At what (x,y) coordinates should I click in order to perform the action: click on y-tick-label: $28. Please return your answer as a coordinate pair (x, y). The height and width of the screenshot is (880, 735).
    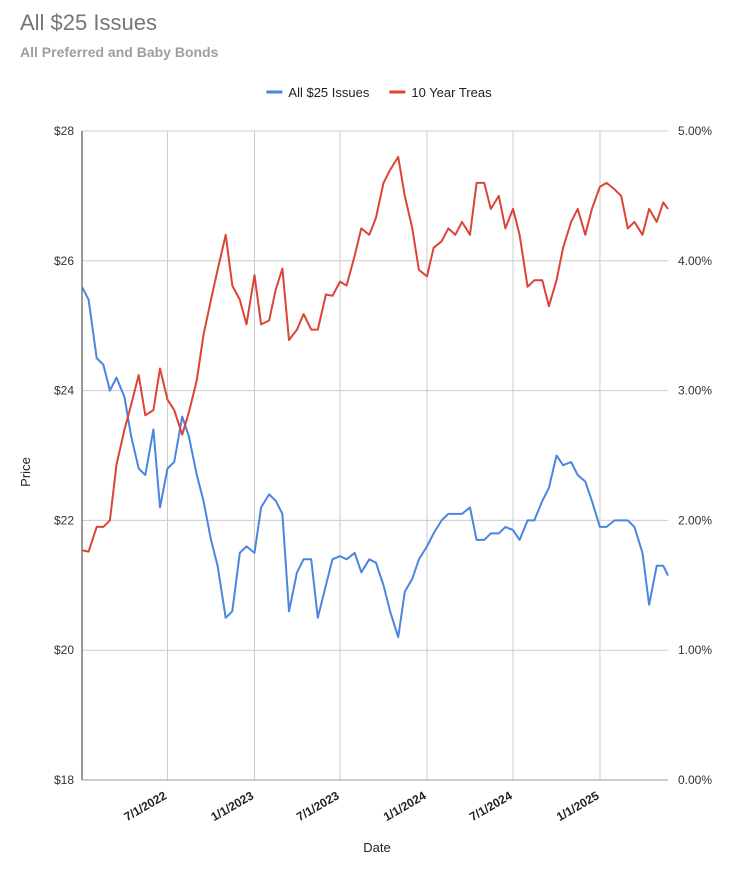
    Looking at the image, I should click on (64, 131).